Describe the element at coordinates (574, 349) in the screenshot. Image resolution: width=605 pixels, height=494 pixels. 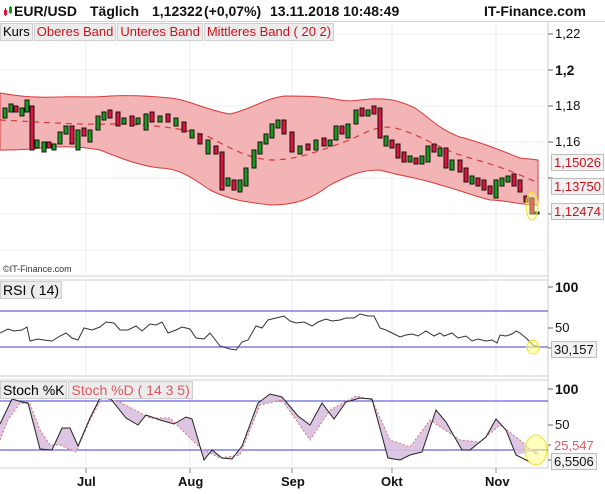
I see `rsi-value: 30,157` at that location.